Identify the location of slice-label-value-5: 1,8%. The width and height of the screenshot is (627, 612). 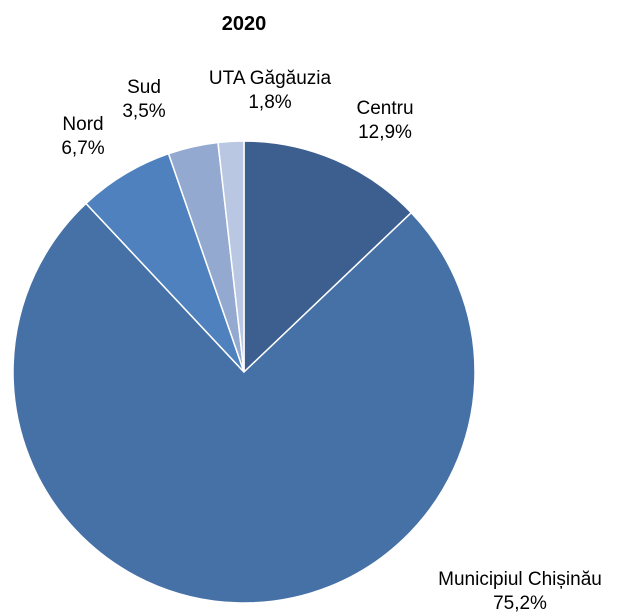
(269, 102).